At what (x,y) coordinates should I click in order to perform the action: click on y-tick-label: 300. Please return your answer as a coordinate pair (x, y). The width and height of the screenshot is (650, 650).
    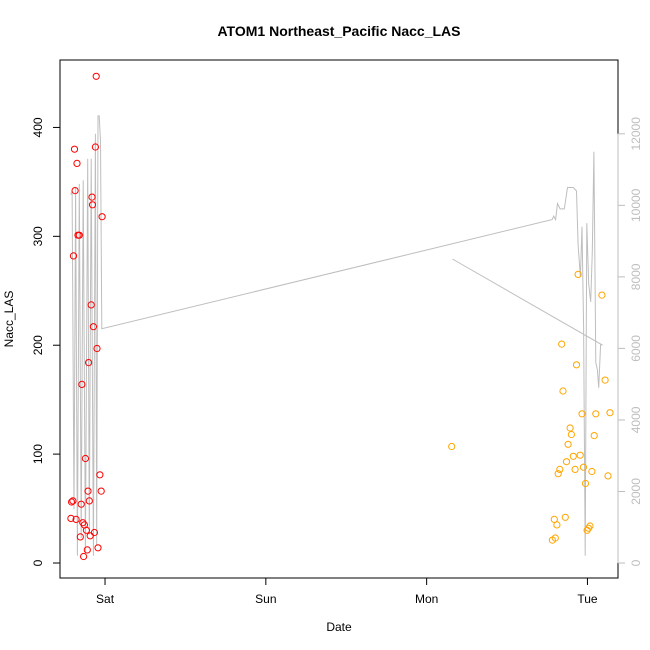
    Looking at the image, I should click on (38, 236).